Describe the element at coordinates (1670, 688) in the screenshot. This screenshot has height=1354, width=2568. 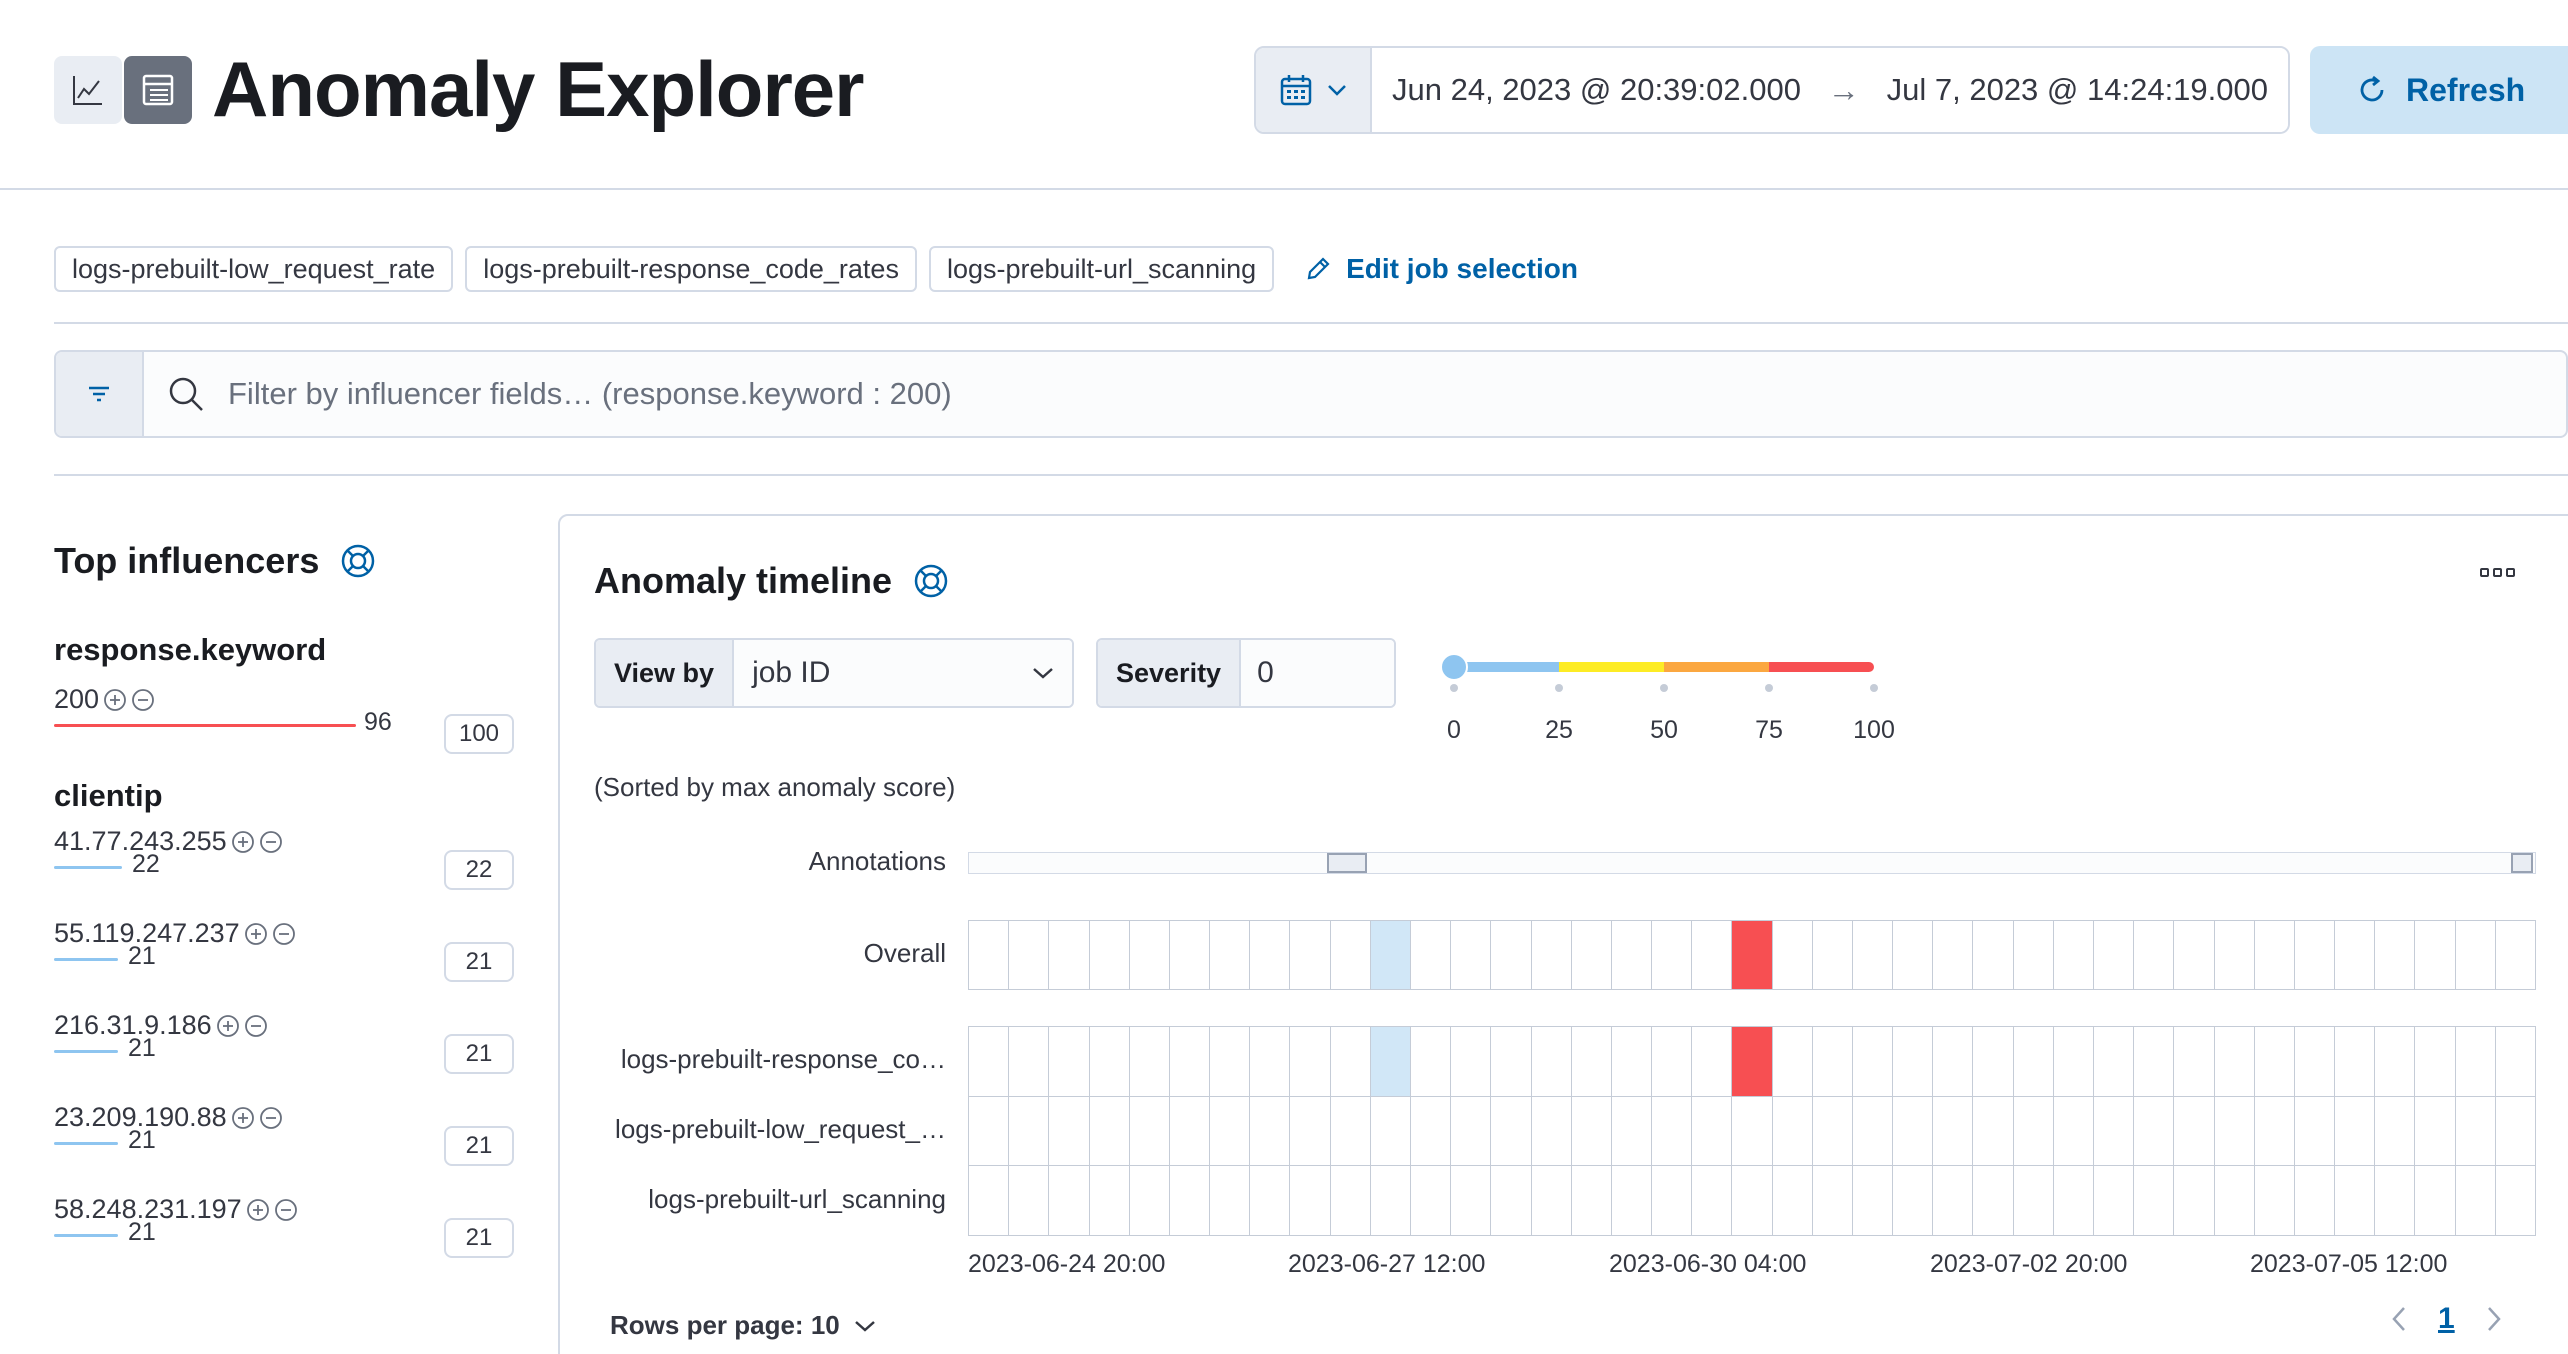
I see `severity-slider: 0 25 50 75 100` at that location.